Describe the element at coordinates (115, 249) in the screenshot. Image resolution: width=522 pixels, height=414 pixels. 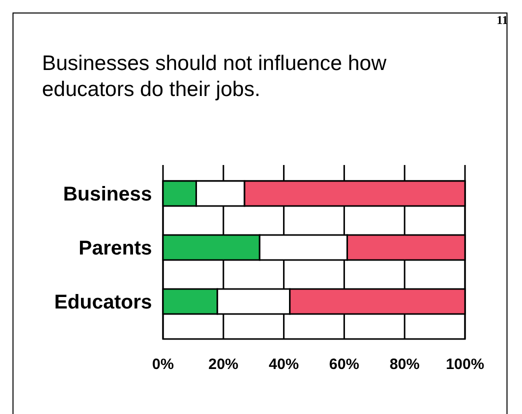
I see `y-tick-label: Parents` at that location.